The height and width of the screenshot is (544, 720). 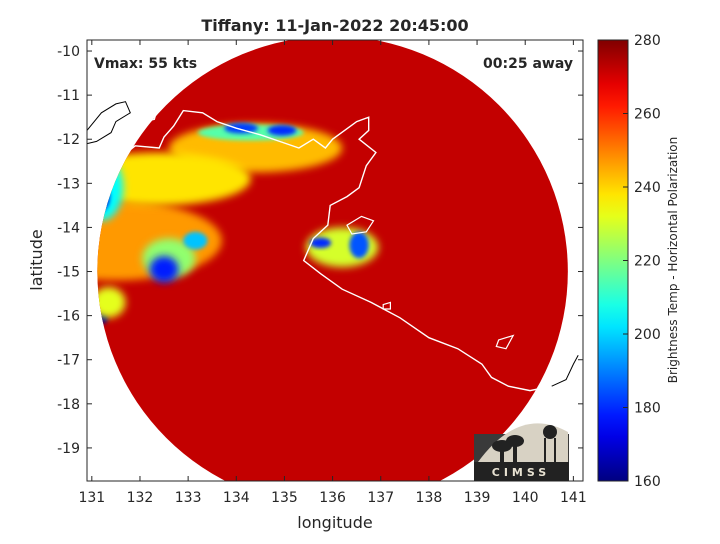 What do you see at coordinates (429, 498) in the screenshot?
I see `x-tick-label: 138` at bounding box center [429, 498].